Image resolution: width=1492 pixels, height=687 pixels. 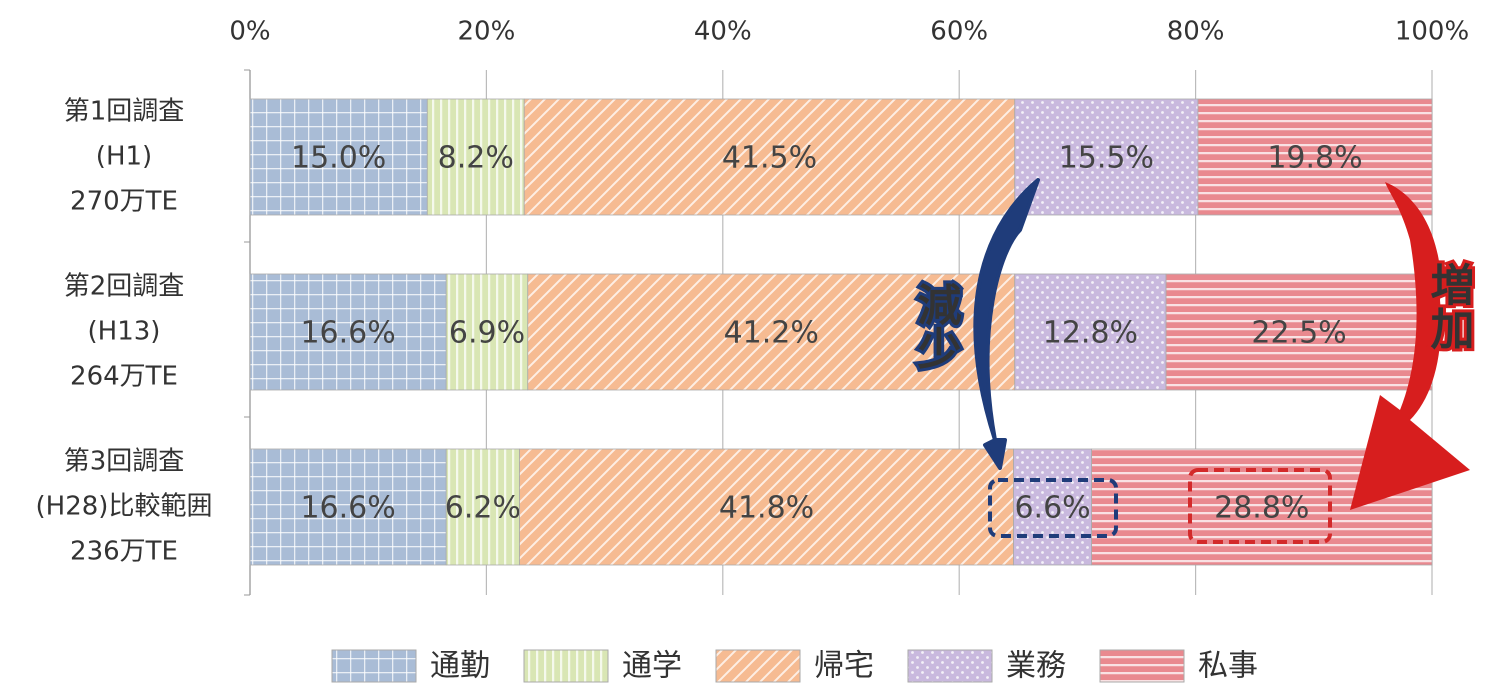 I want to click on data-label: 6.9%, so click(x=487, y=333).